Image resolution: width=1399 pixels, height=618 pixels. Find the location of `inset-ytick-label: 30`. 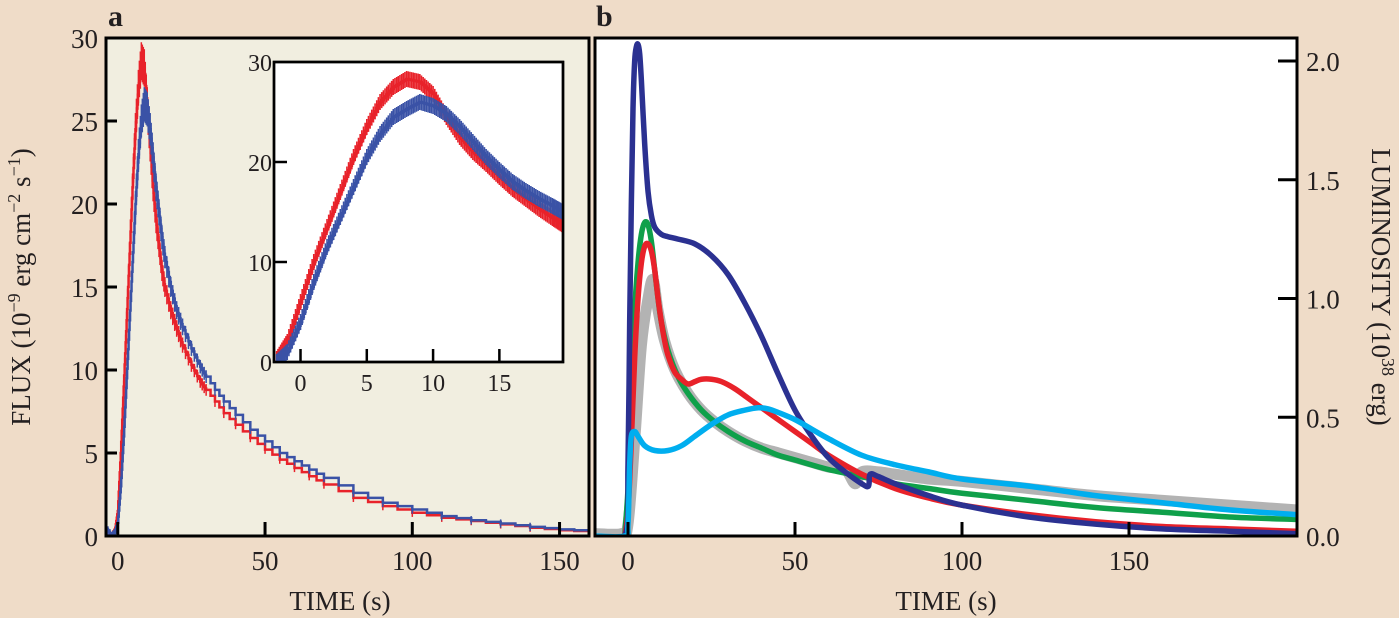

inset-ytick-label: 30 is located at coordinates (260, 64).